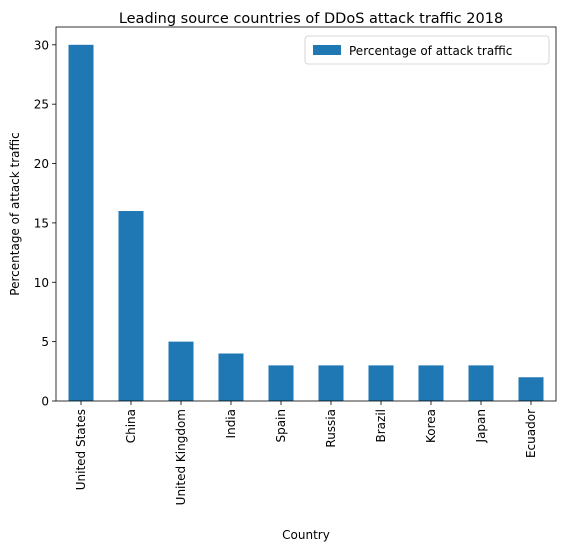 The height and width of the screenshot is (552, 562). Describe the element at coordinates (15, 213) in the screenshot. I see `y-axis-label: Percentage of attack traffic` at that location.